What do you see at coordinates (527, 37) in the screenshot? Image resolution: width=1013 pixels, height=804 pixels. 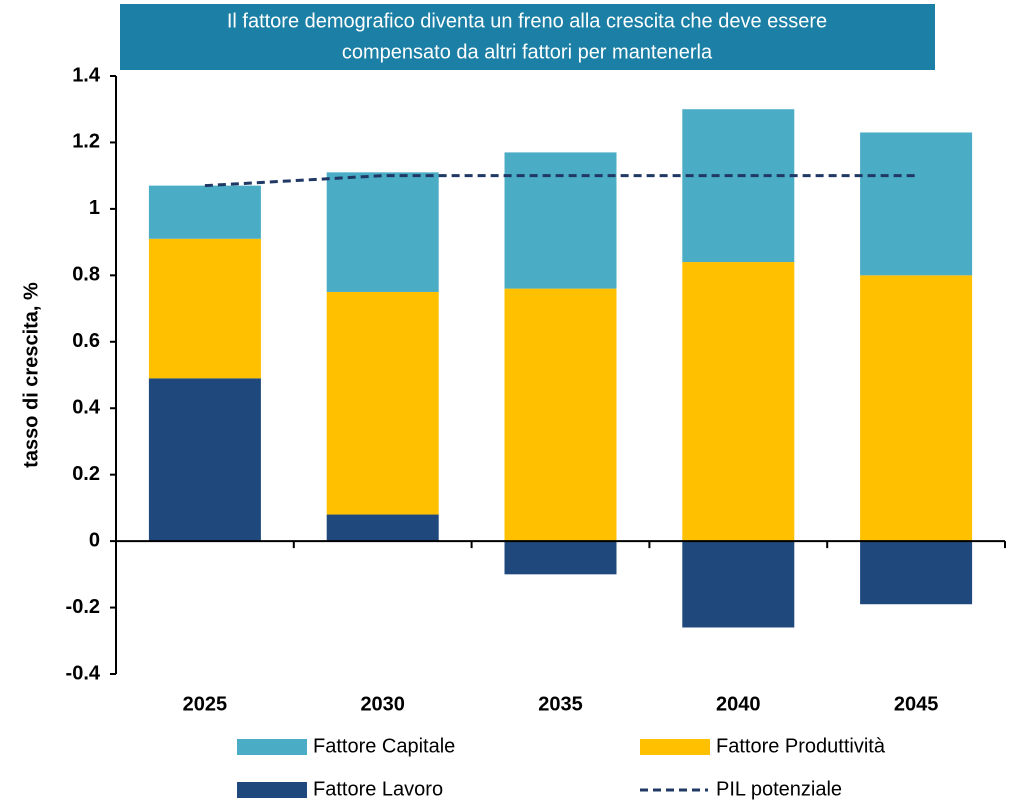 I see `title-box` at bounding box center [527, 37].